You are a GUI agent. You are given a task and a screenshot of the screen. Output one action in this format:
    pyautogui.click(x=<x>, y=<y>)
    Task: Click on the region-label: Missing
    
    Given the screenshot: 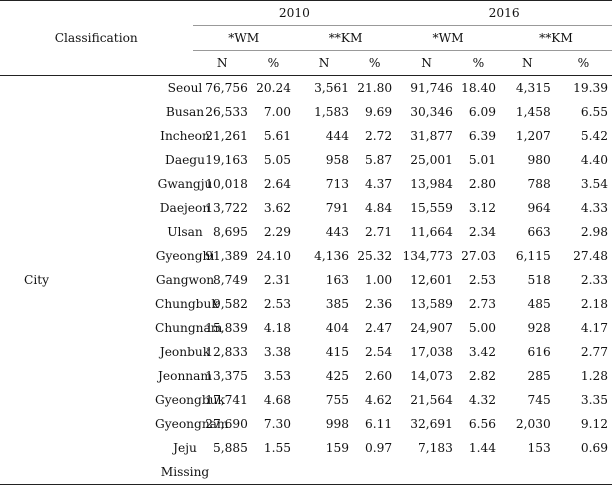 What is the action you would take?
    pyautogui.click(x=185, y=472)
    